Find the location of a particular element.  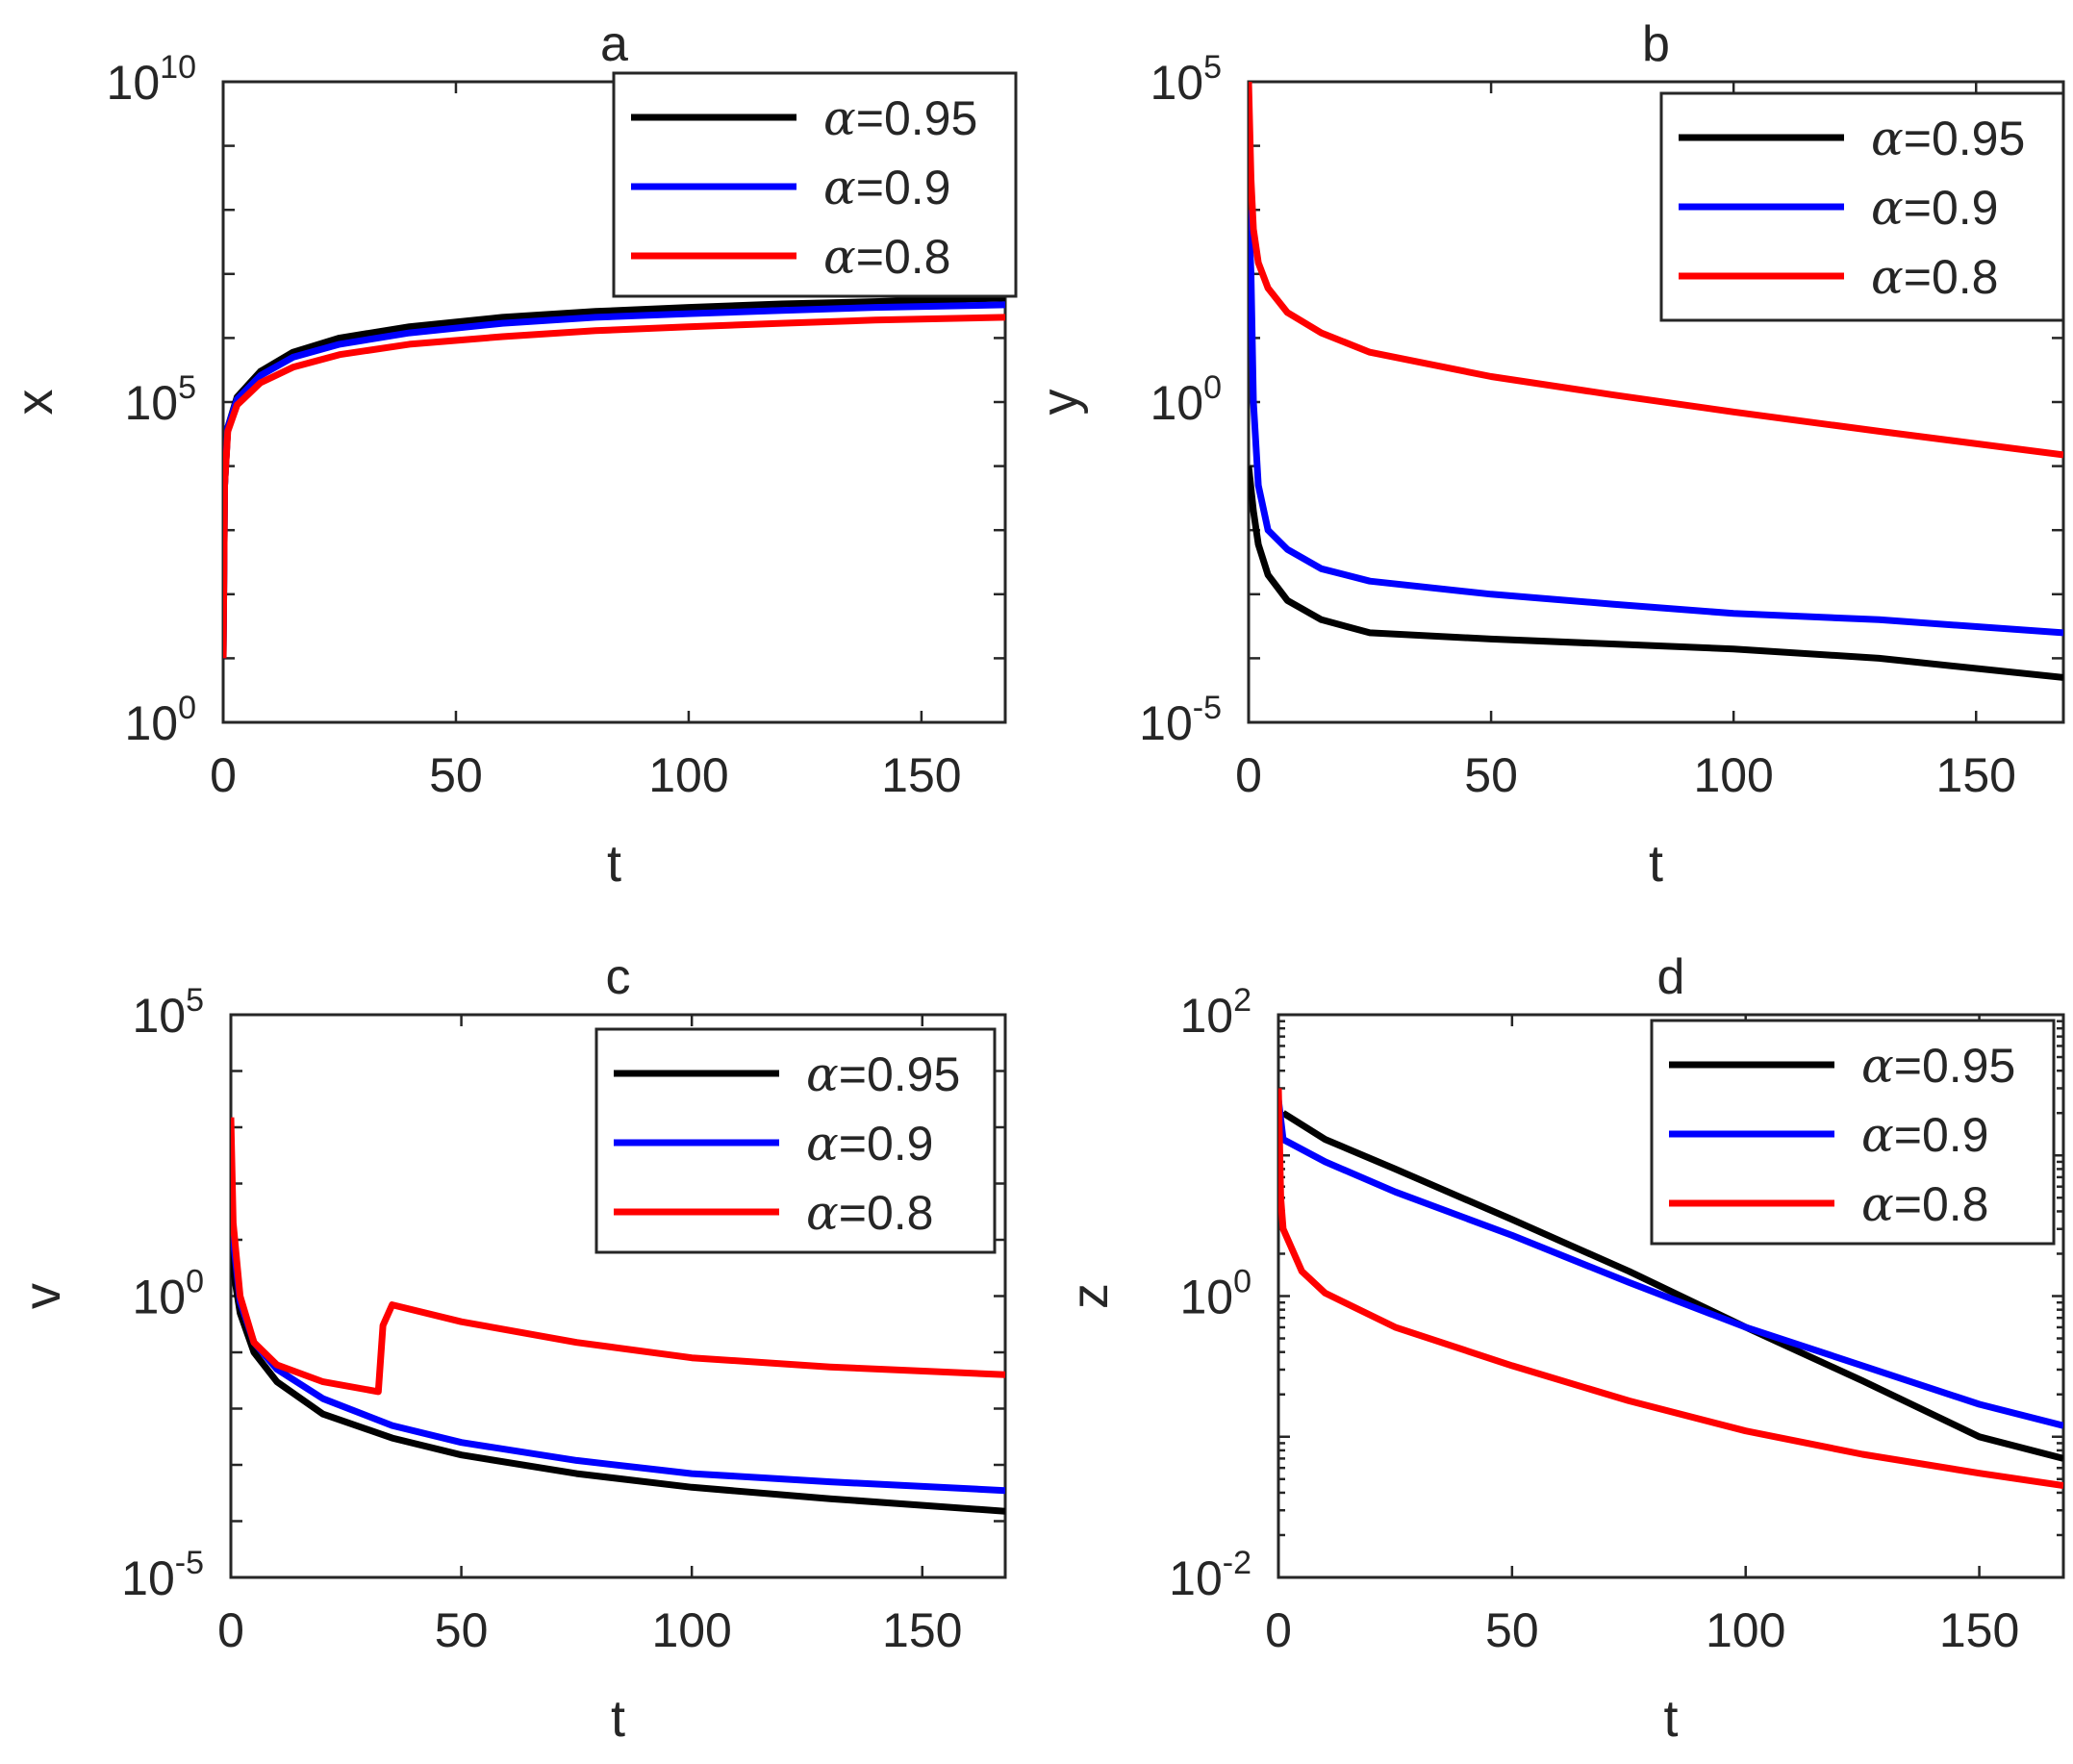

y-tick-label: 10¹⁰ is located at coordinates (151, 80).